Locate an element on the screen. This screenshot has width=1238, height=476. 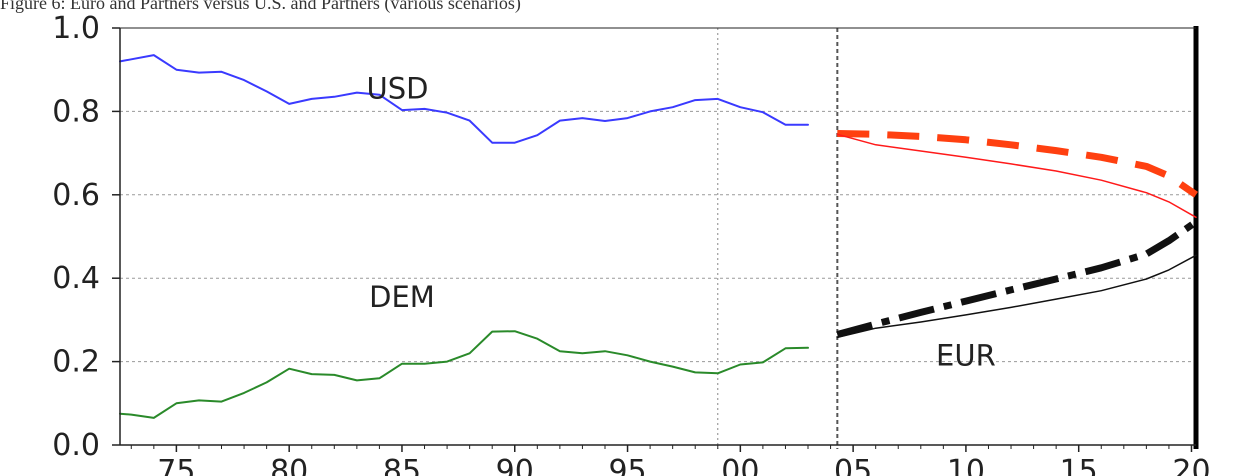
x-tick-label: 15 is located at coordinates (1079, 465).